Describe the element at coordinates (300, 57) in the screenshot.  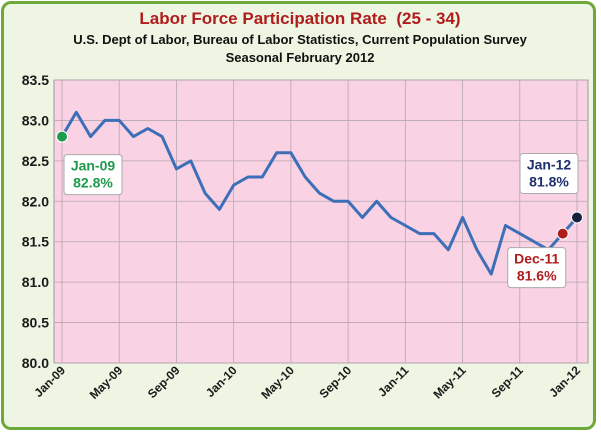
I see `chart-subtitle-2: Seasonal February 2012` at that location.